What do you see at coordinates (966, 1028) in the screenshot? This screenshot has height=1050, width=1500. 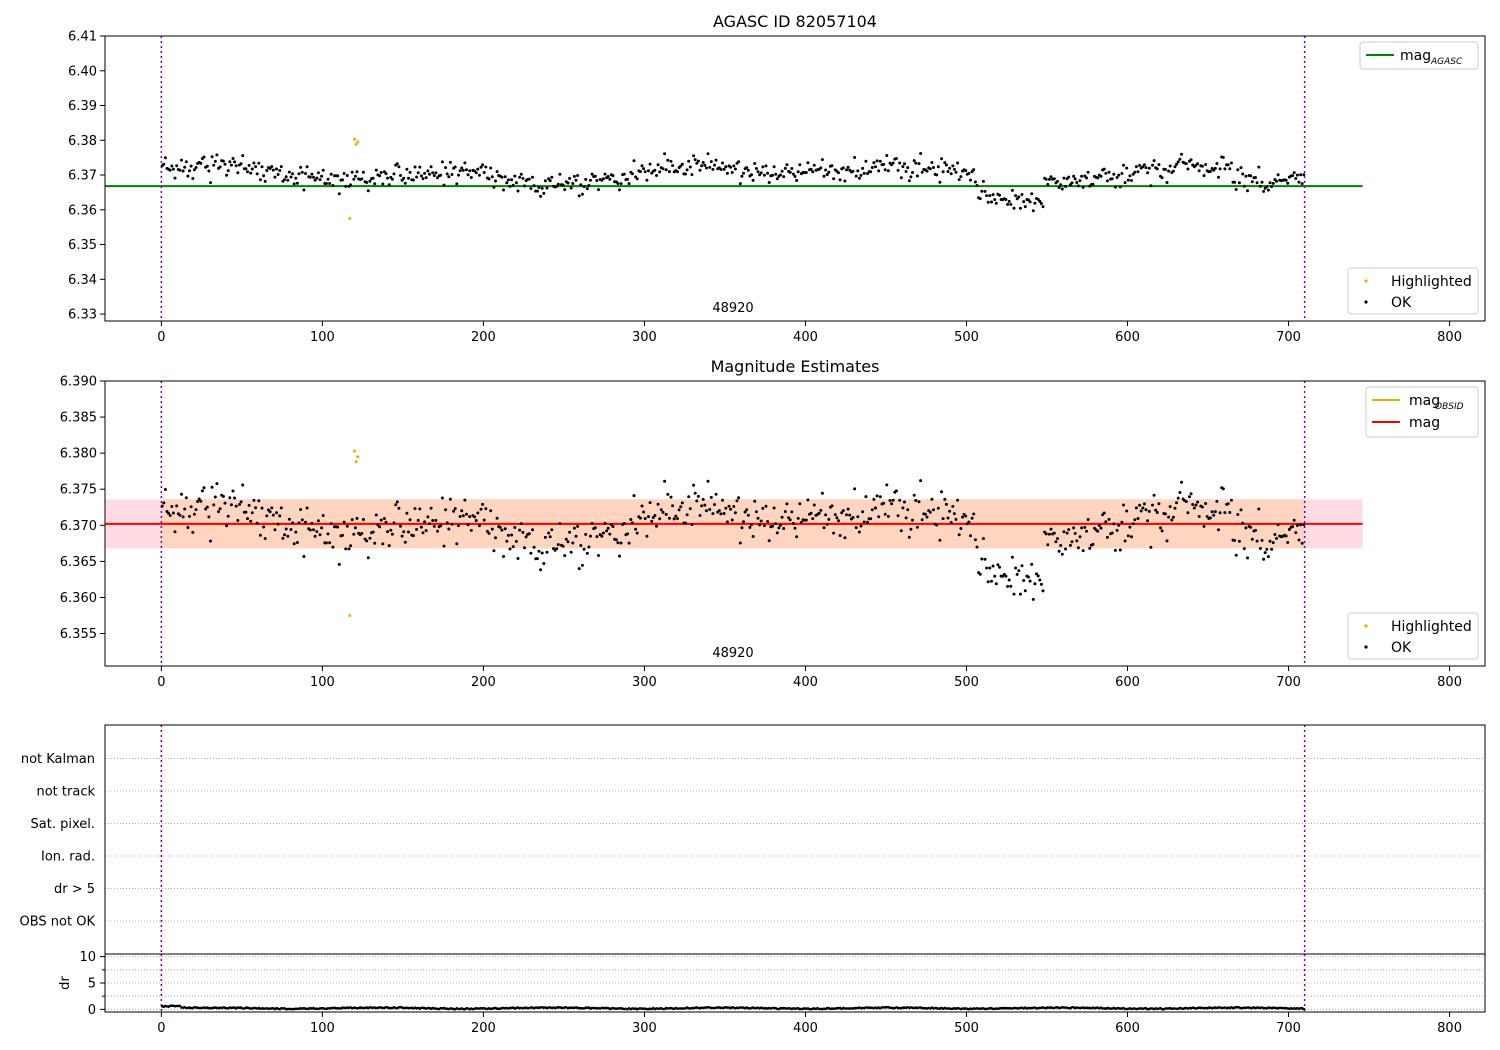 I see `x-tick-label: 500` at bounding box center [966, 1028].